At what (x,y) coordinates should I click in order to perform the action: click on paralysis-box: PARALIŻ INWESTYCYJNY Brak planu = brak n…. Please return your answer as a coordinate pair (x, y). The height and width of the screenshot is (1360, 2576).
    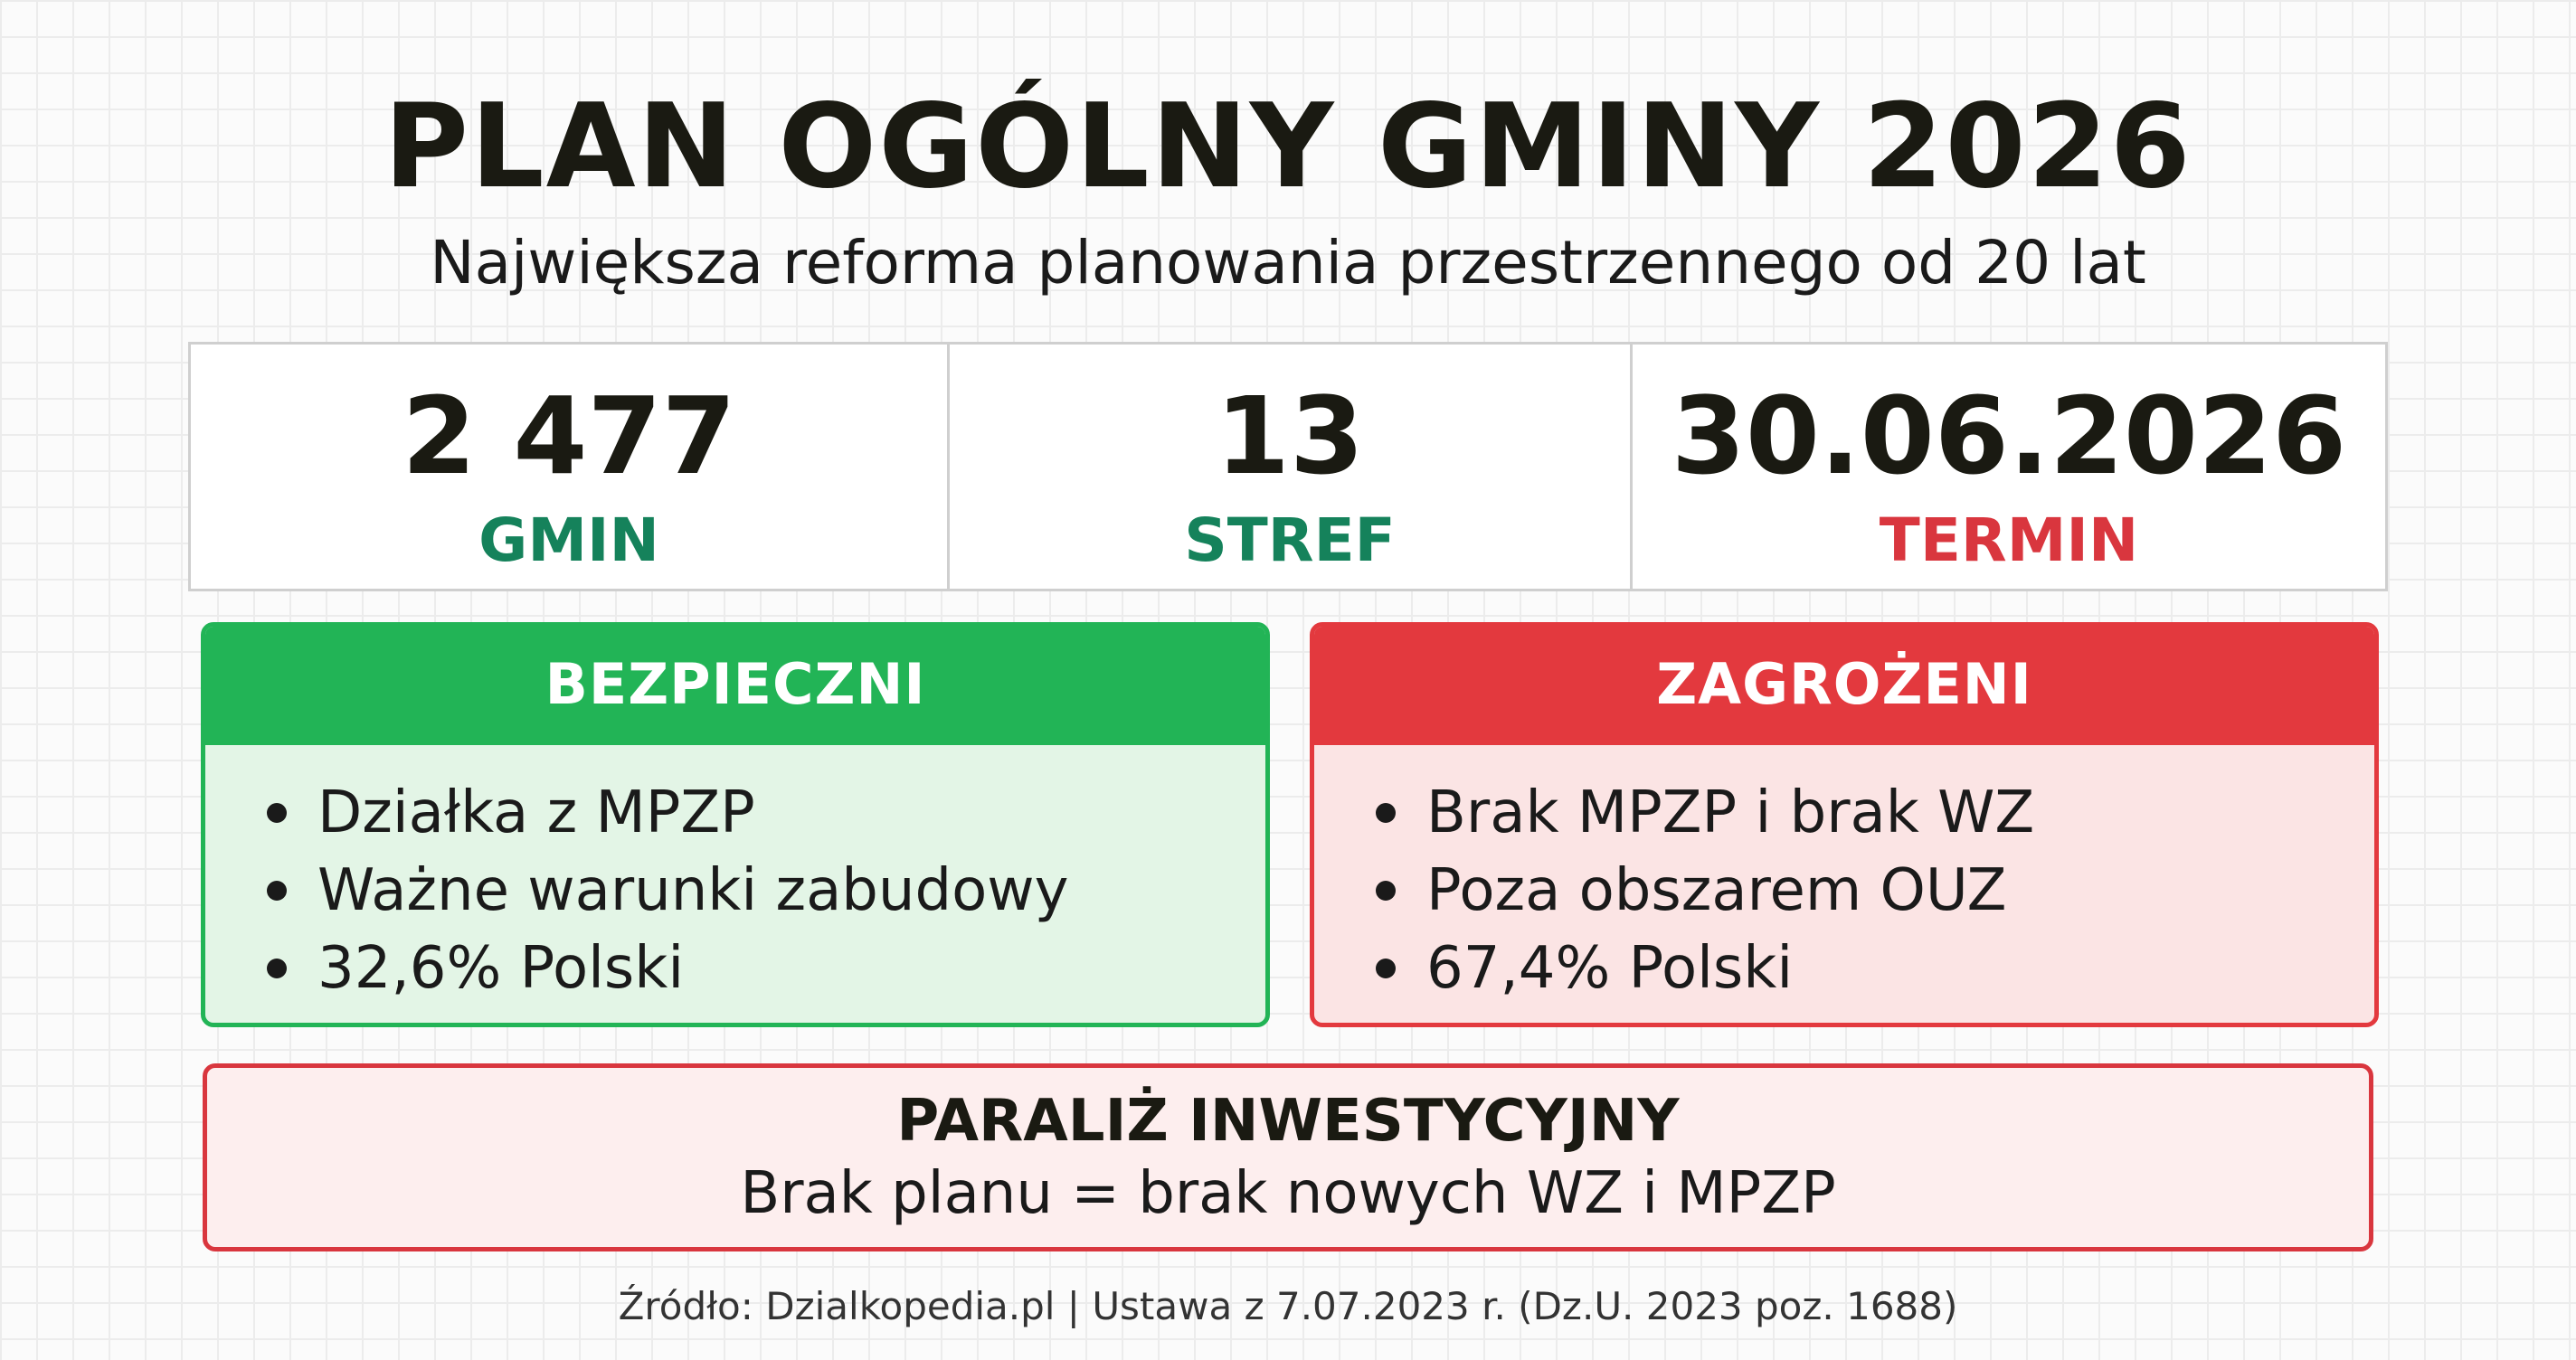
    Looking at the image, I should click on (1288, 1157).